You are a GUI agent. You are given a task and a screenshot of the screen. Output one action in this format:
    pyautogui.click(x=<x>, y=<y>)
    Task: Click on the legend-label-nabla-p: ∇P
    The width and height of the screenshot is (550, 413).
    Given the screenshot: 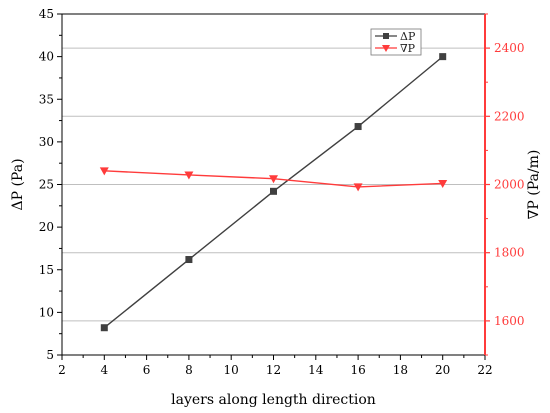 What is the action you would take?
    pyautogui.click(x=408, y=48)
    